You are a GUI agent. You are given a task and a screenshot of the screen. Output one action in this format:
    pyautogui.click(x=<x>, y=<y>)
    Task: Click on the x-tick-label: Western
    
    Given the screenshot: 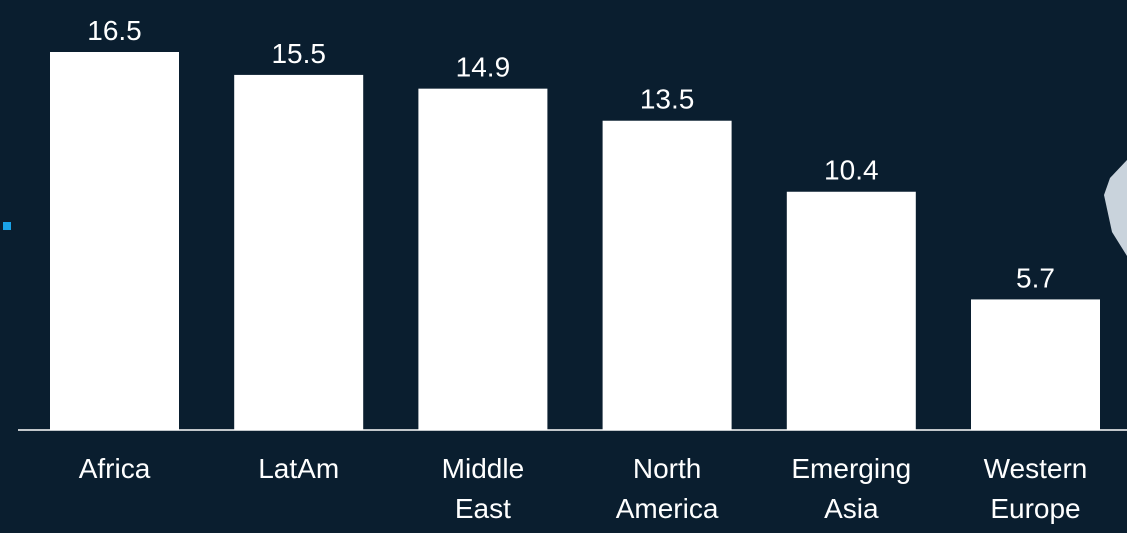 What is the action you would take?
    pyautogui.click(x=1036, y=468)
    